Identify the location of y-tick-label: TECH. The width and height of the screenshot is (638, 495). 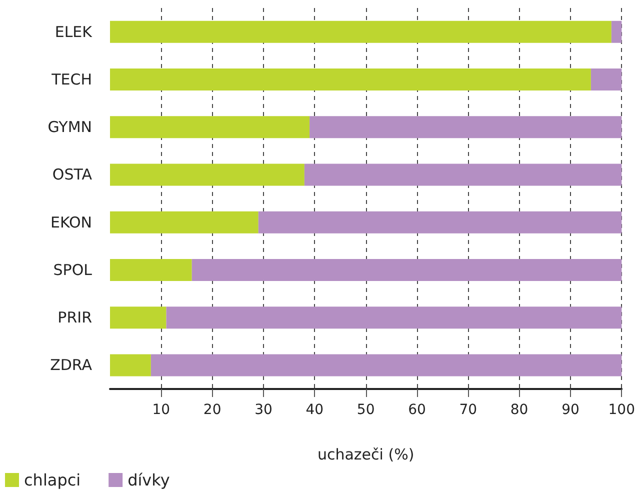
(71, 79).